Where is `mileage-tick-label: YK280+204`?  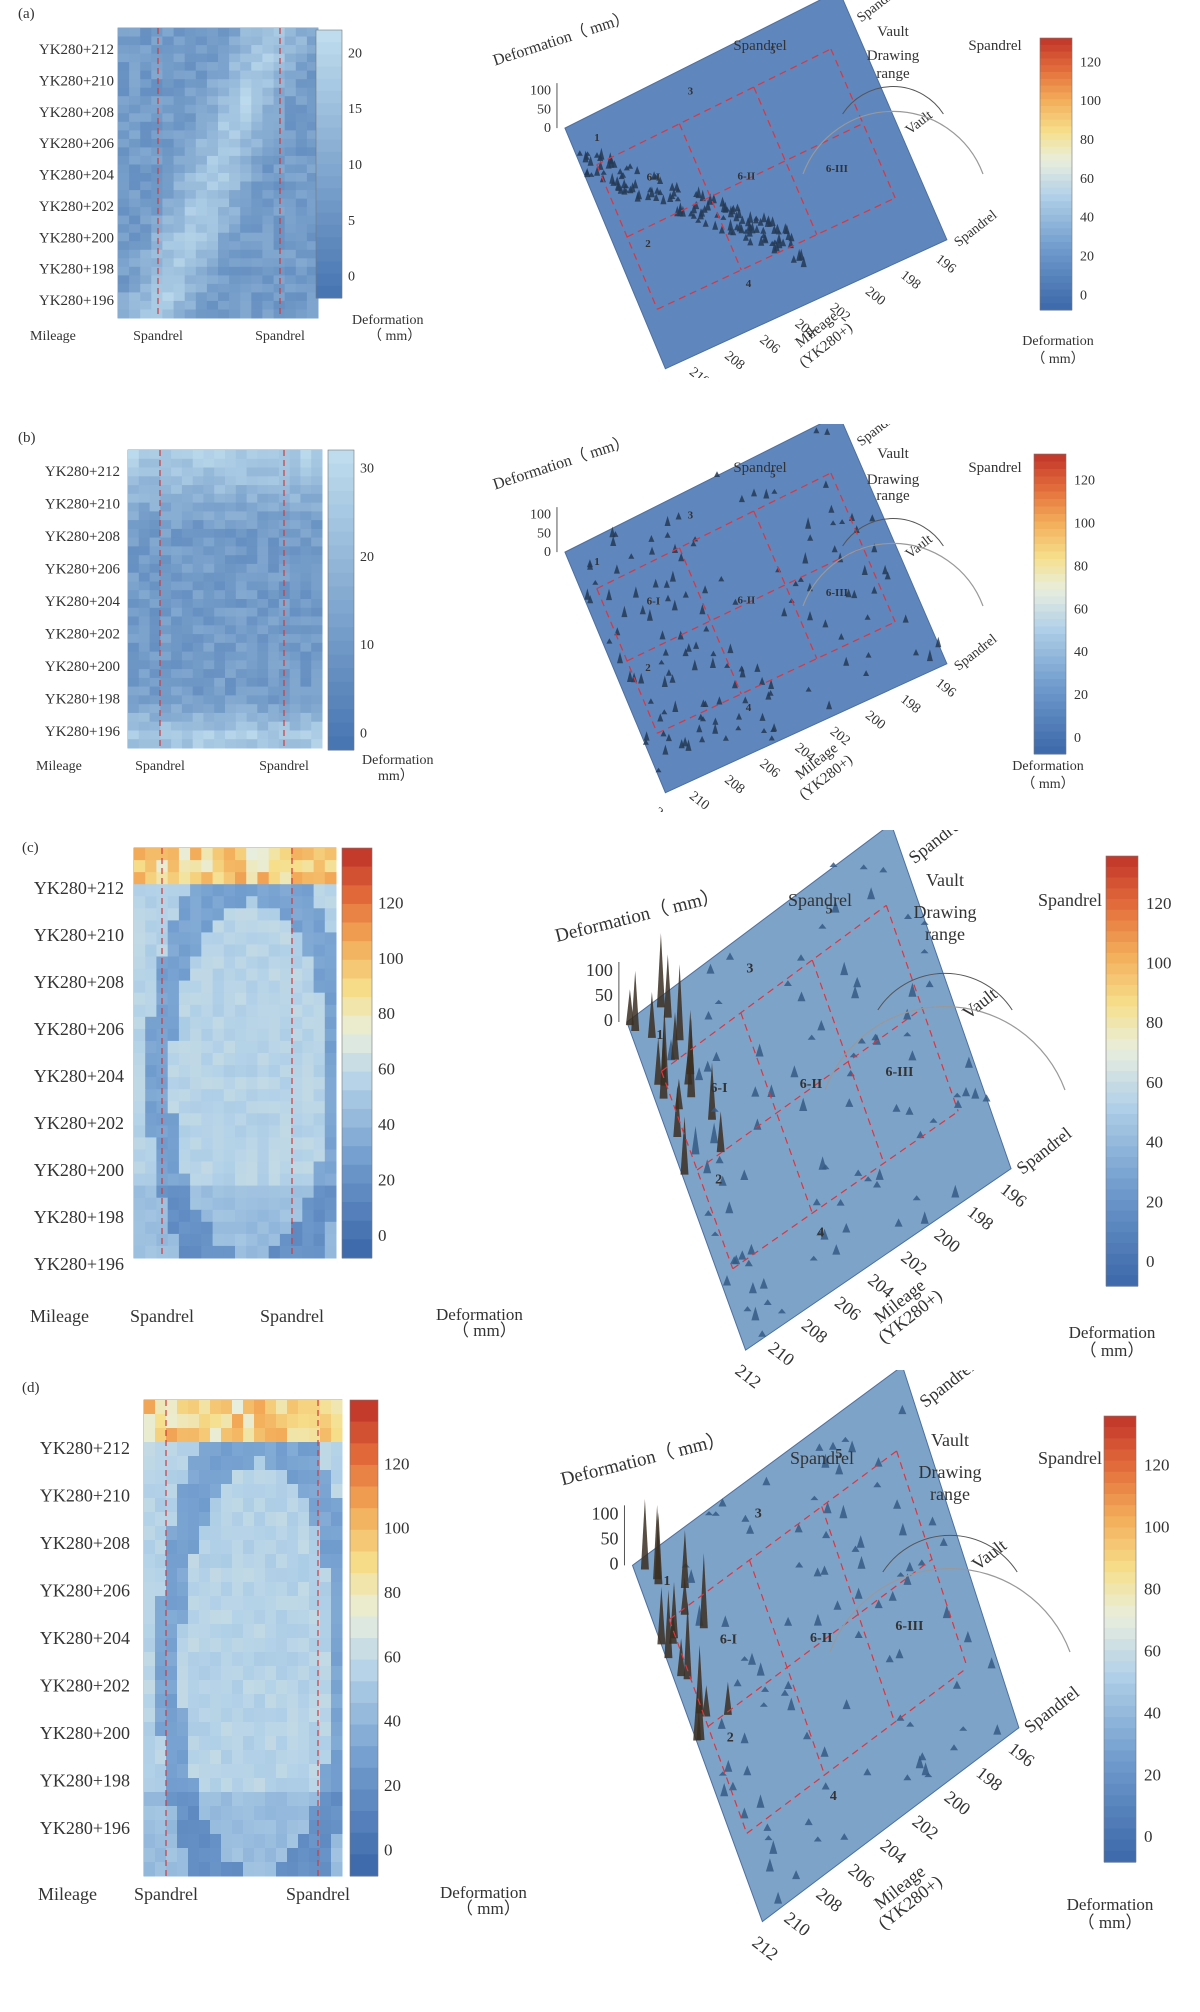 mileage-tick-label: YK280+204 is located at coordinates (83, 602).